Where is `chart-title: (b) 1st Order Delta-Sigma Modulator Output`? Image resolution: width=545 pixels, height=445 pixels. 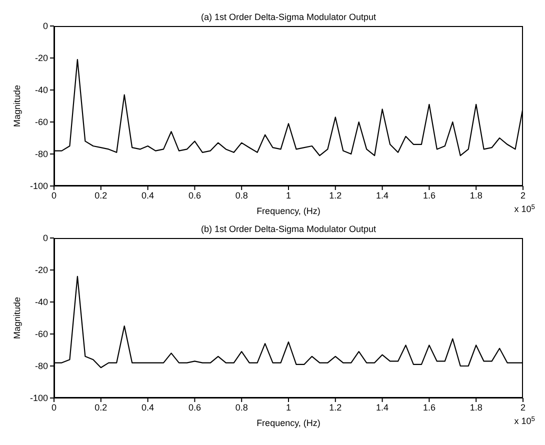 chart-title: (b) 1st Order Delta-Sigma Modulator Output is located at coordinates (288, 229).